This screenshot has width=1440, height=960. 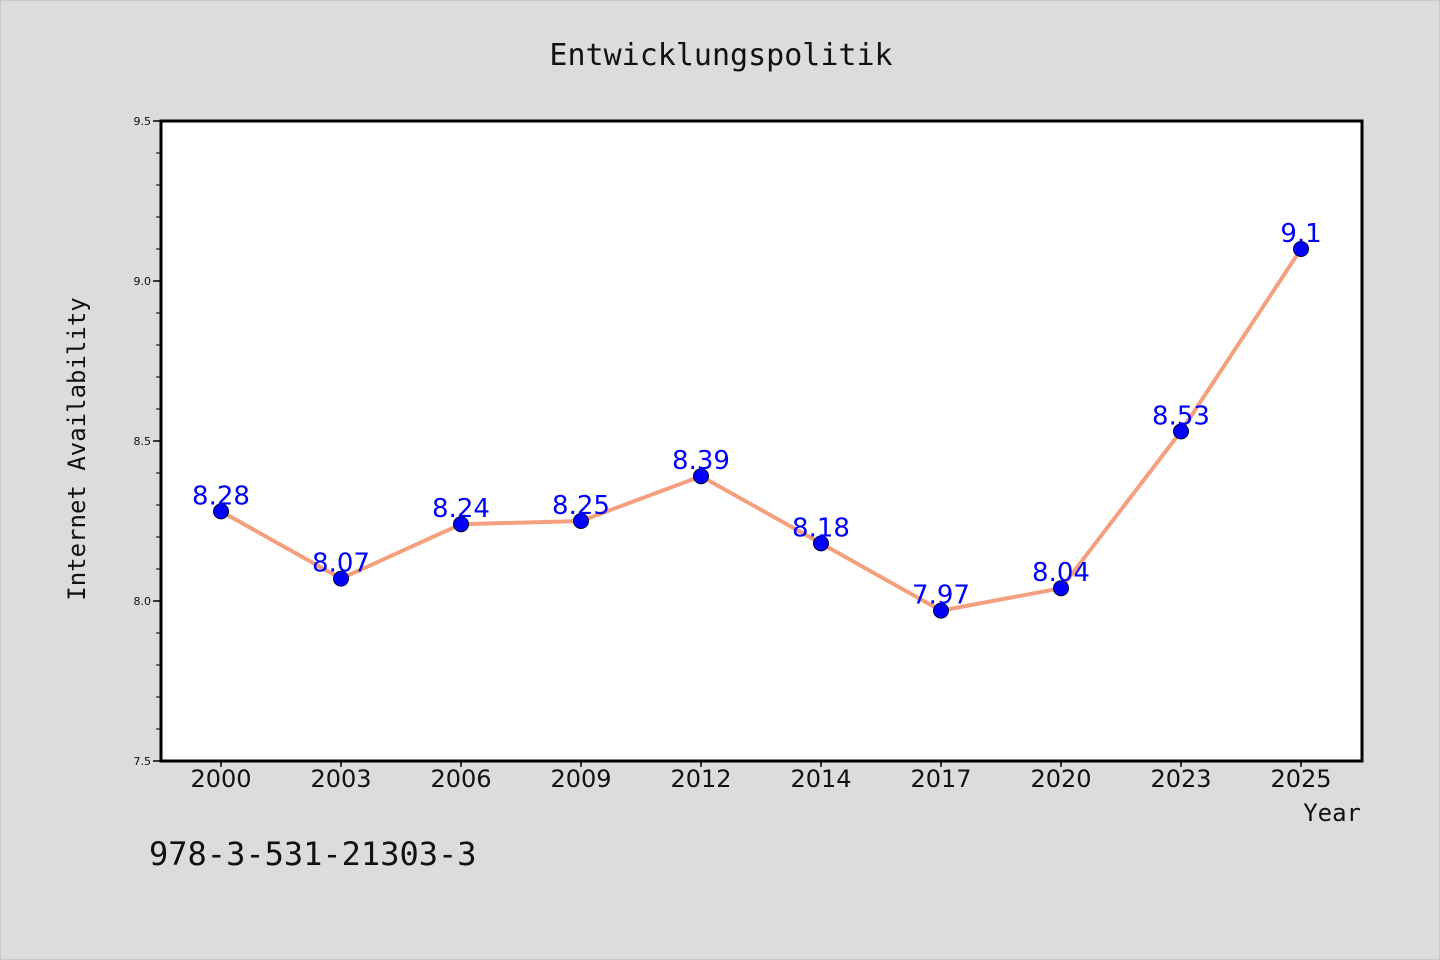 I want to click on y-tick-label: 9.5, so click(x=143, y=121).